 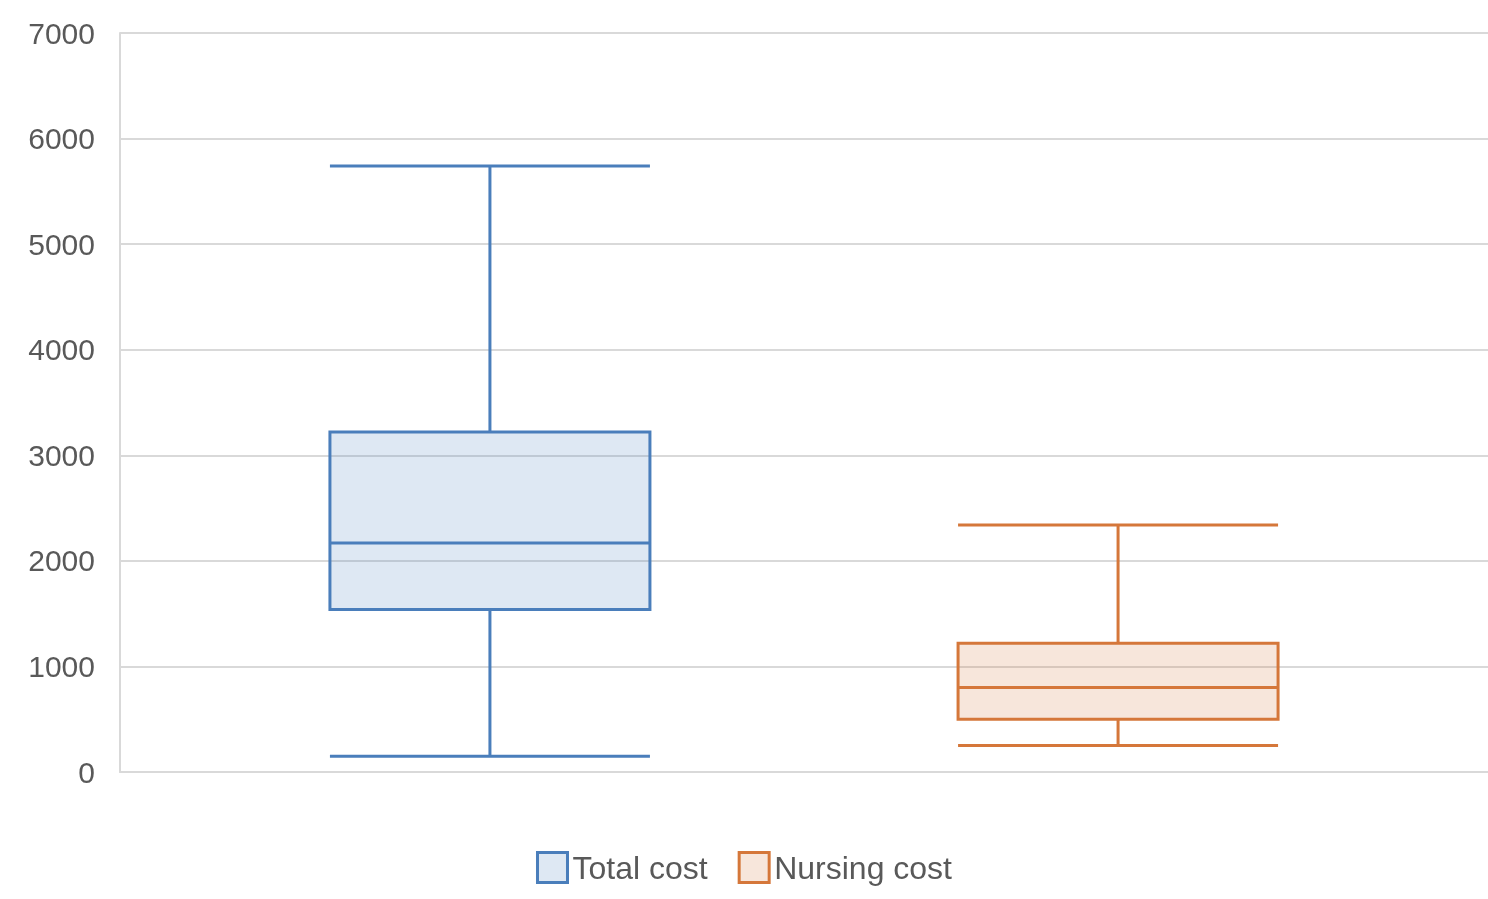 What do you see at coordinates (61, 350) in the screenshot?
I see `y-tick-label: 4000` at bounding box center [61, 350].